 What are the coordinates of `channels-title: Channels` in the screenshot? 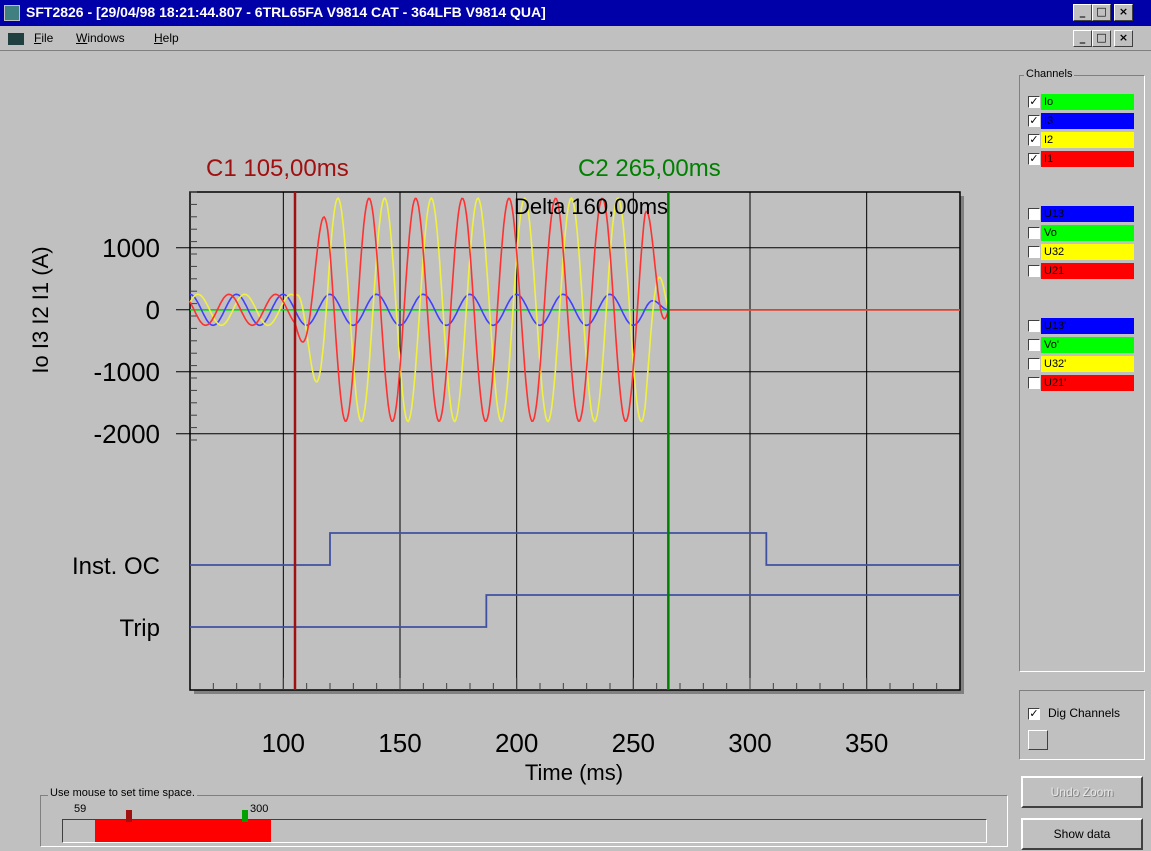 It's located at (1049, 74).